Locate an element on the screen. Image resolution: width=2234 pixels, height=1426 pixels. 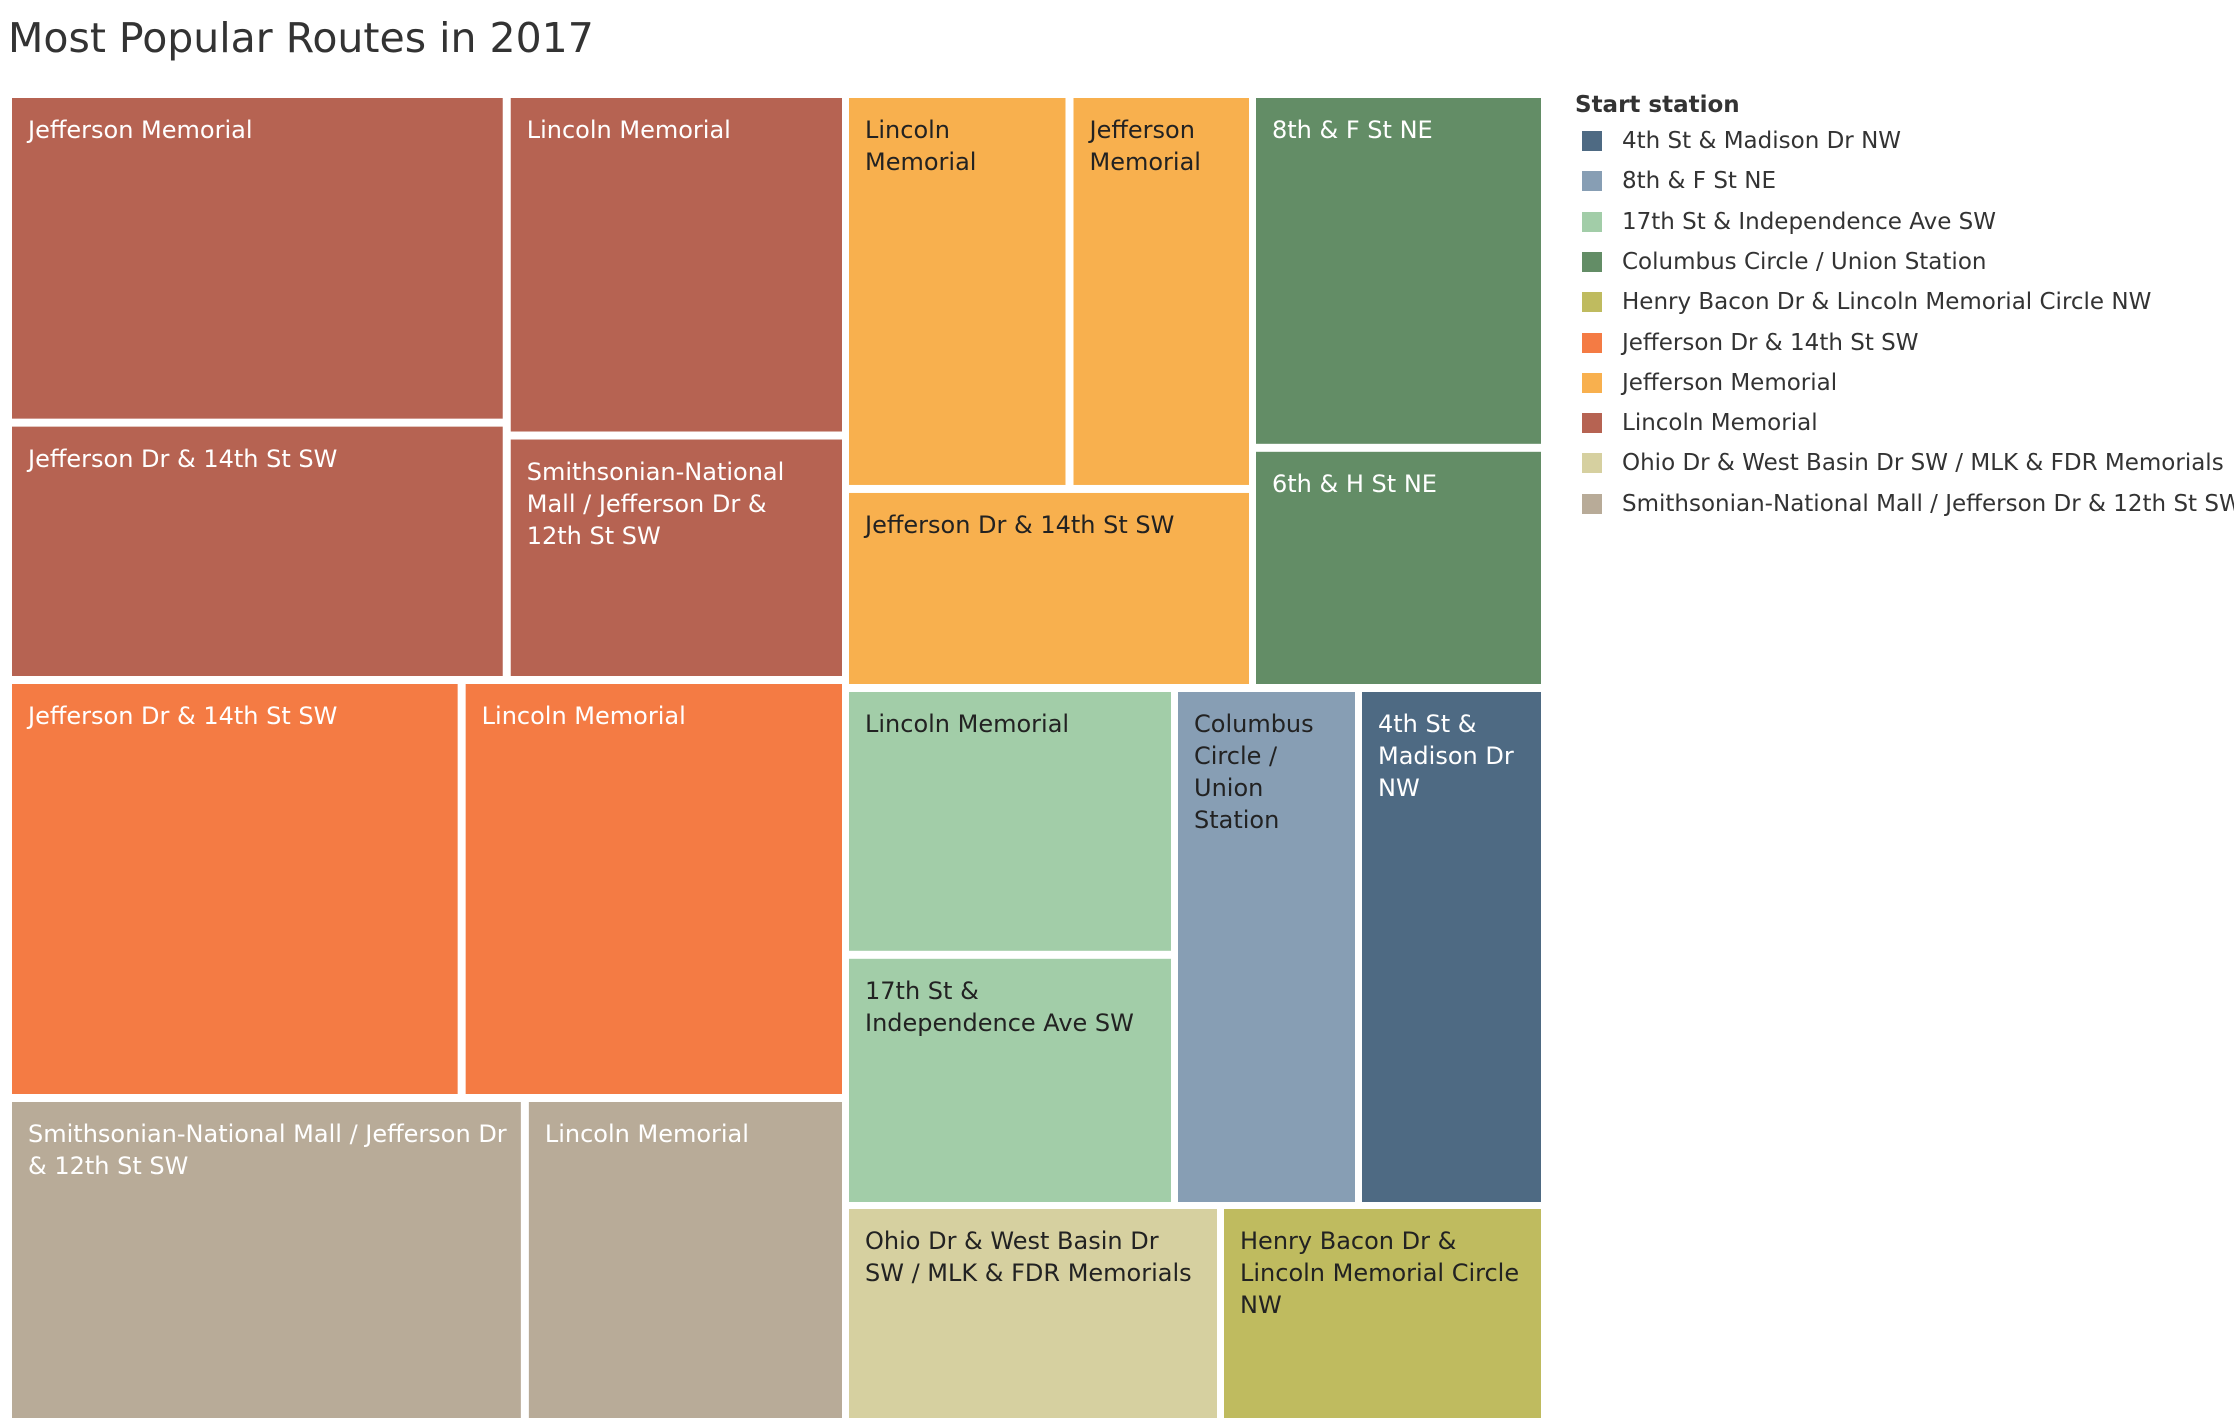
treemap-cell-jefferson-memorial-to-lincoln-memorial is located at coordinates (957, 291).